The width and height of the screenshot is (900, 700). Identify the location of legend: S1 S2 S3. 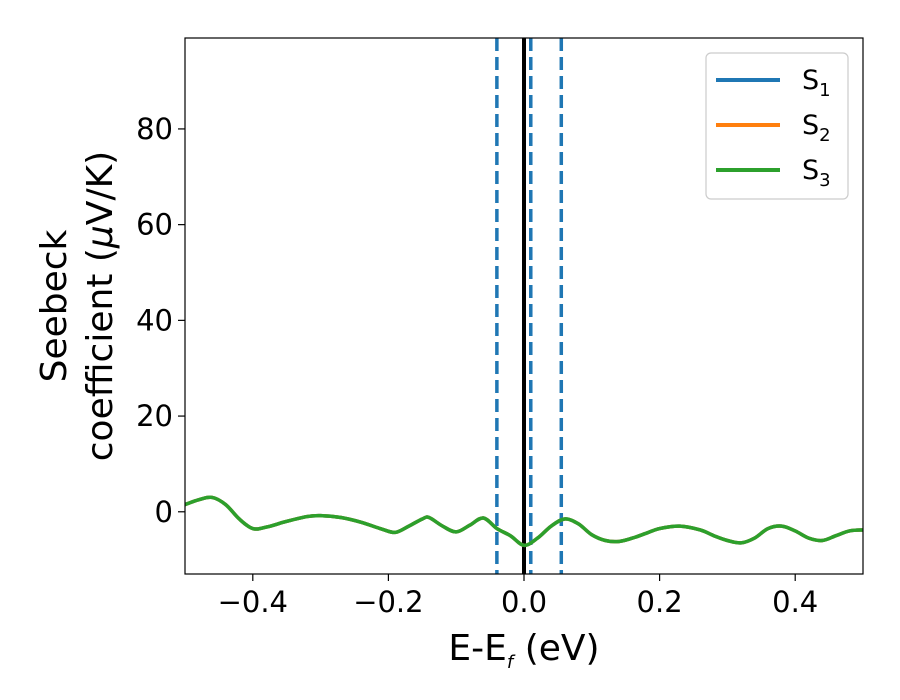
(777, 126).